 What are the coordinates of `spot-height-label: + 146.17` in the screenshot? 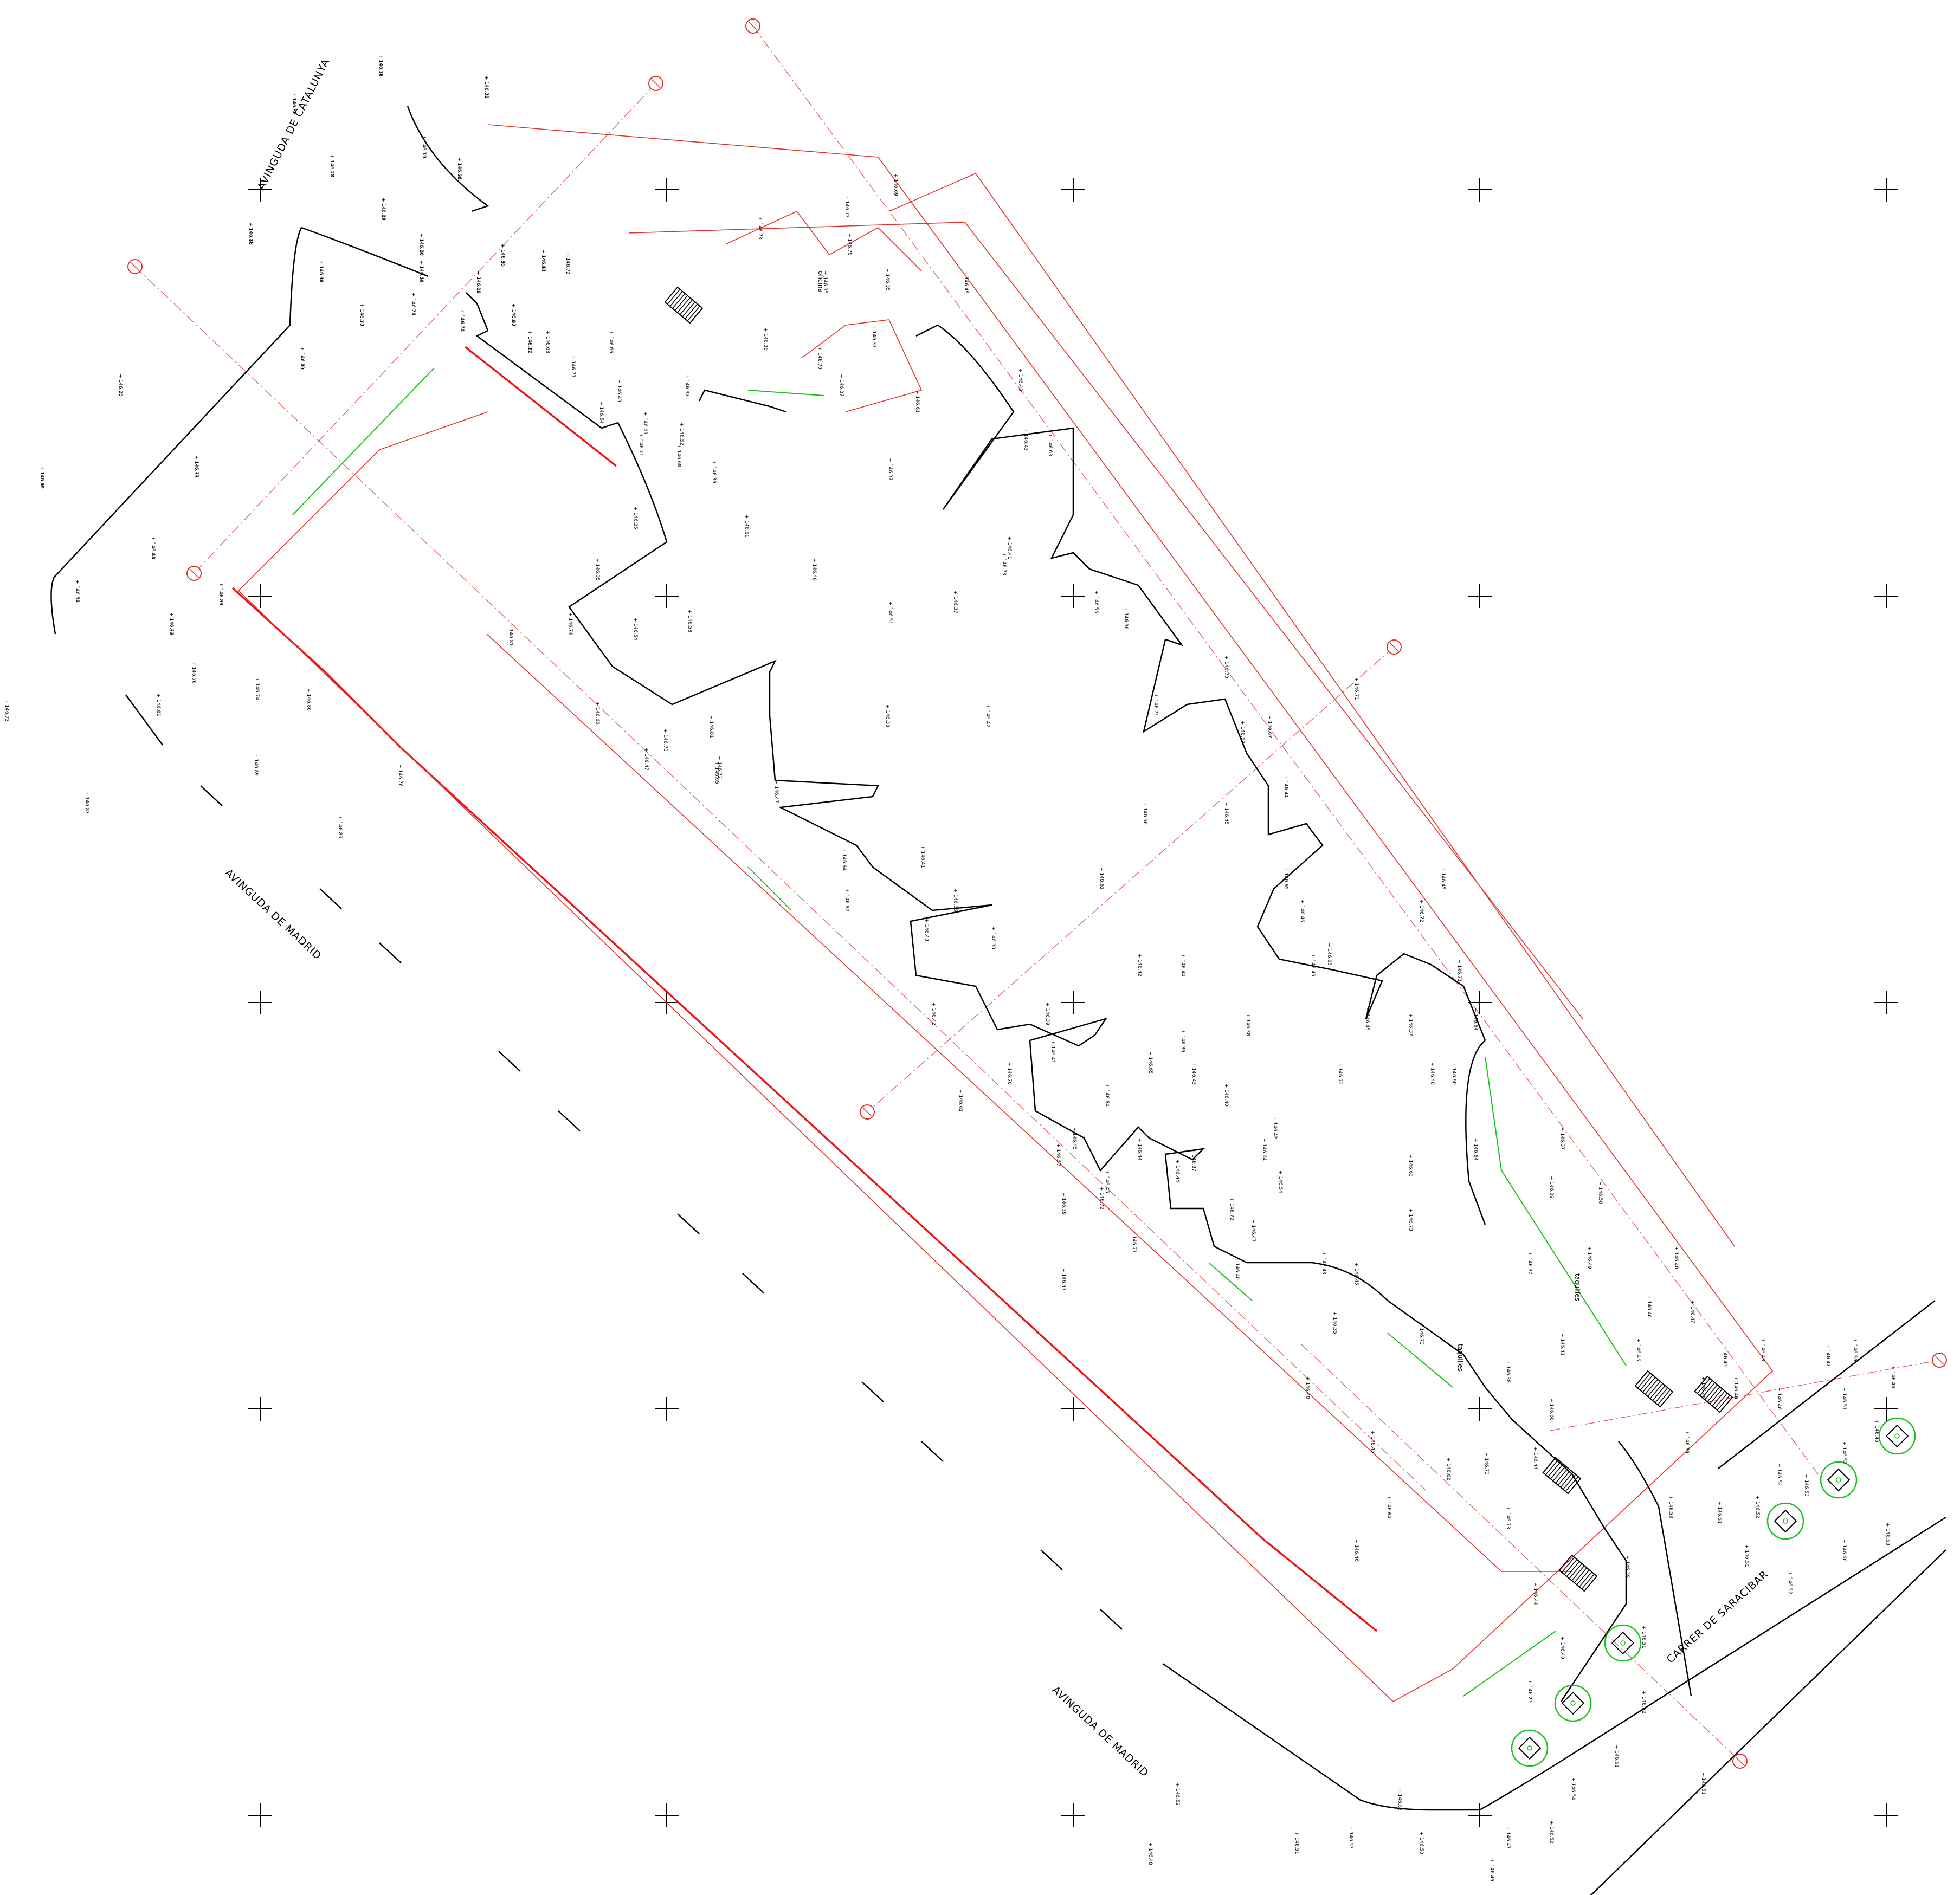 It's located at (543, 260).